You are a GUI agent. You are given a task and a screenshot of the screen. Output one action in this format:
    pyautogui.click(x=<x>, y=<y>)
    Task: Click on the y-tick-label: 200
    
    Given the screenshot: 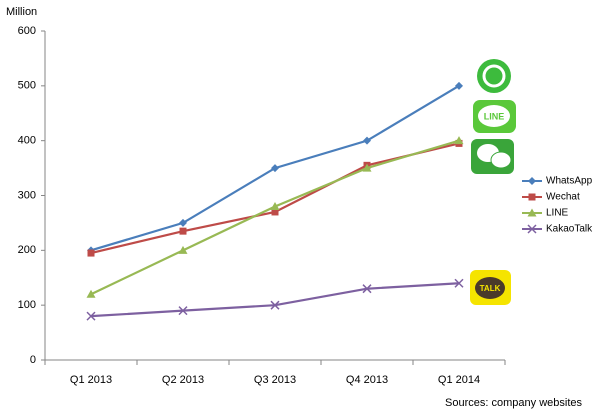 What is the action you would take?
    pyautogui.click(x=27, y=250)
    